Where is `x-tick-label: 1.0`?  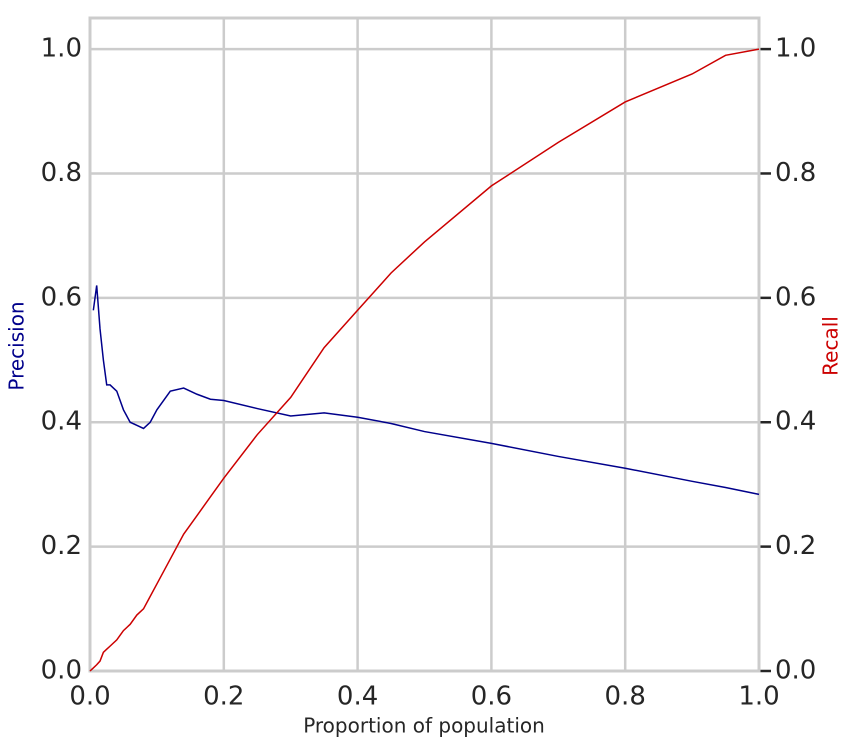
x-tick-label: 1.0 is located at coordinates (758, 697).